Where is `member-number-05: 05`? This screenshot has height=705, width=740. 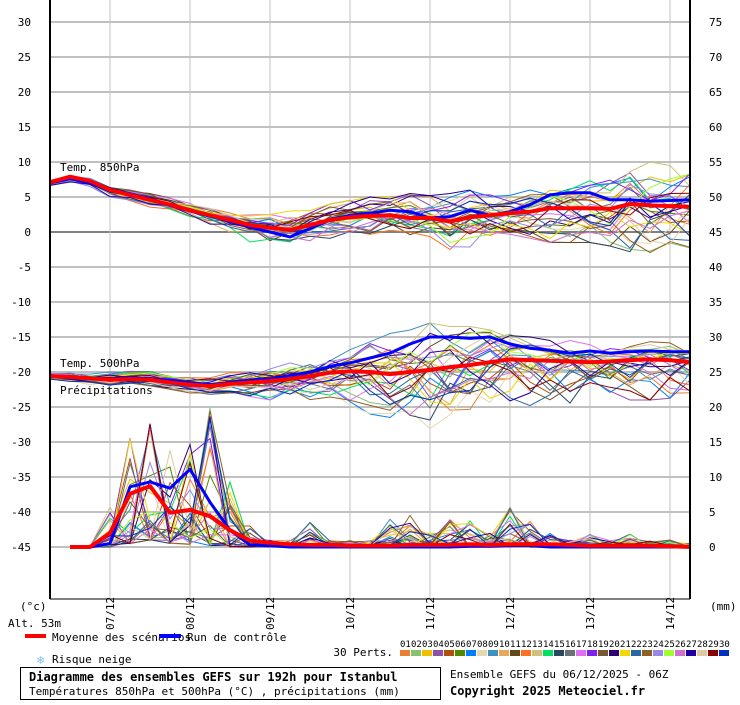 member-number-05: 05 is located at coordinates (449, 645).